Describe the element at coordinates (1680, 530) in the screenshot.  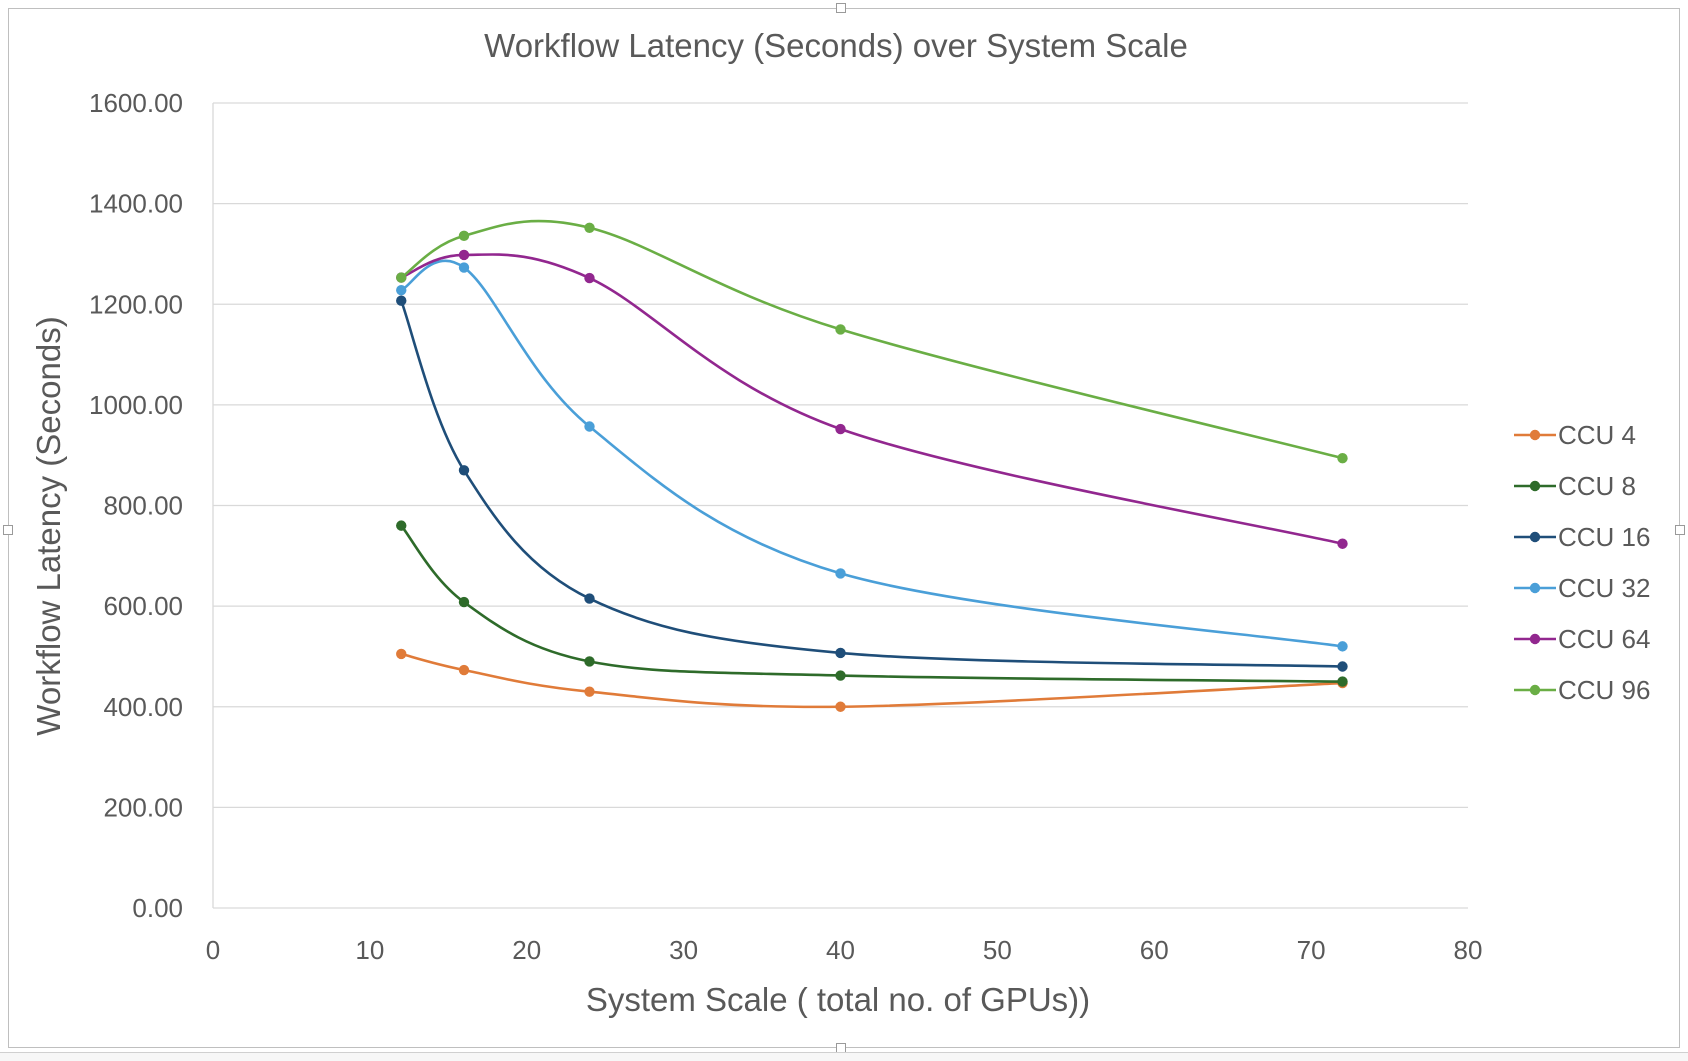
I see `resize-handle-right` at that location.